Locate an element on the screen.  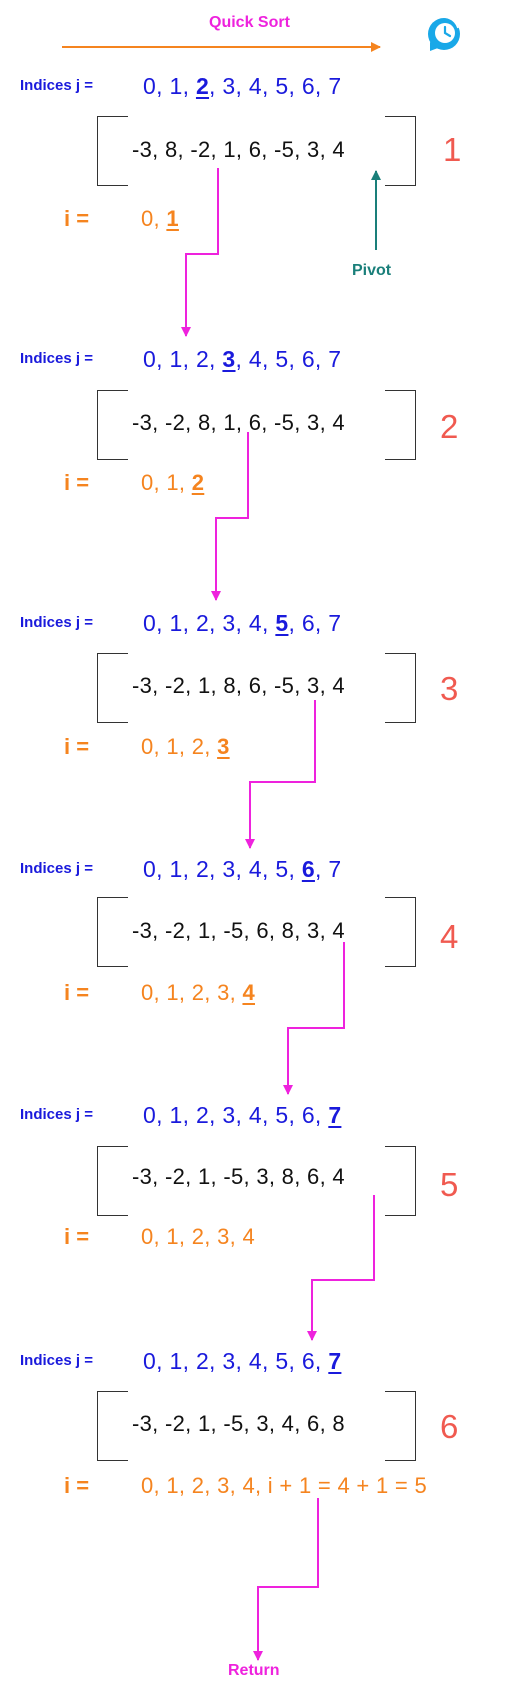
current-index: 3 is located at coordinates (229, 359).